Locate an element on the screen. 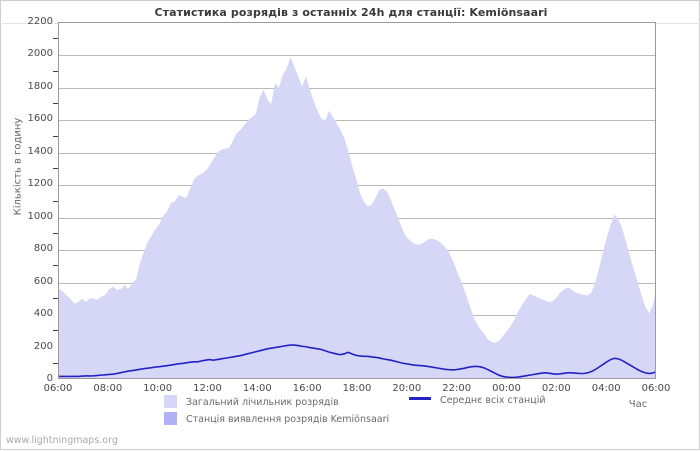 The height and width of the screenshot is (451, 700). x-axis-tick-label: 12:00 is located at coordinates (207, 388).